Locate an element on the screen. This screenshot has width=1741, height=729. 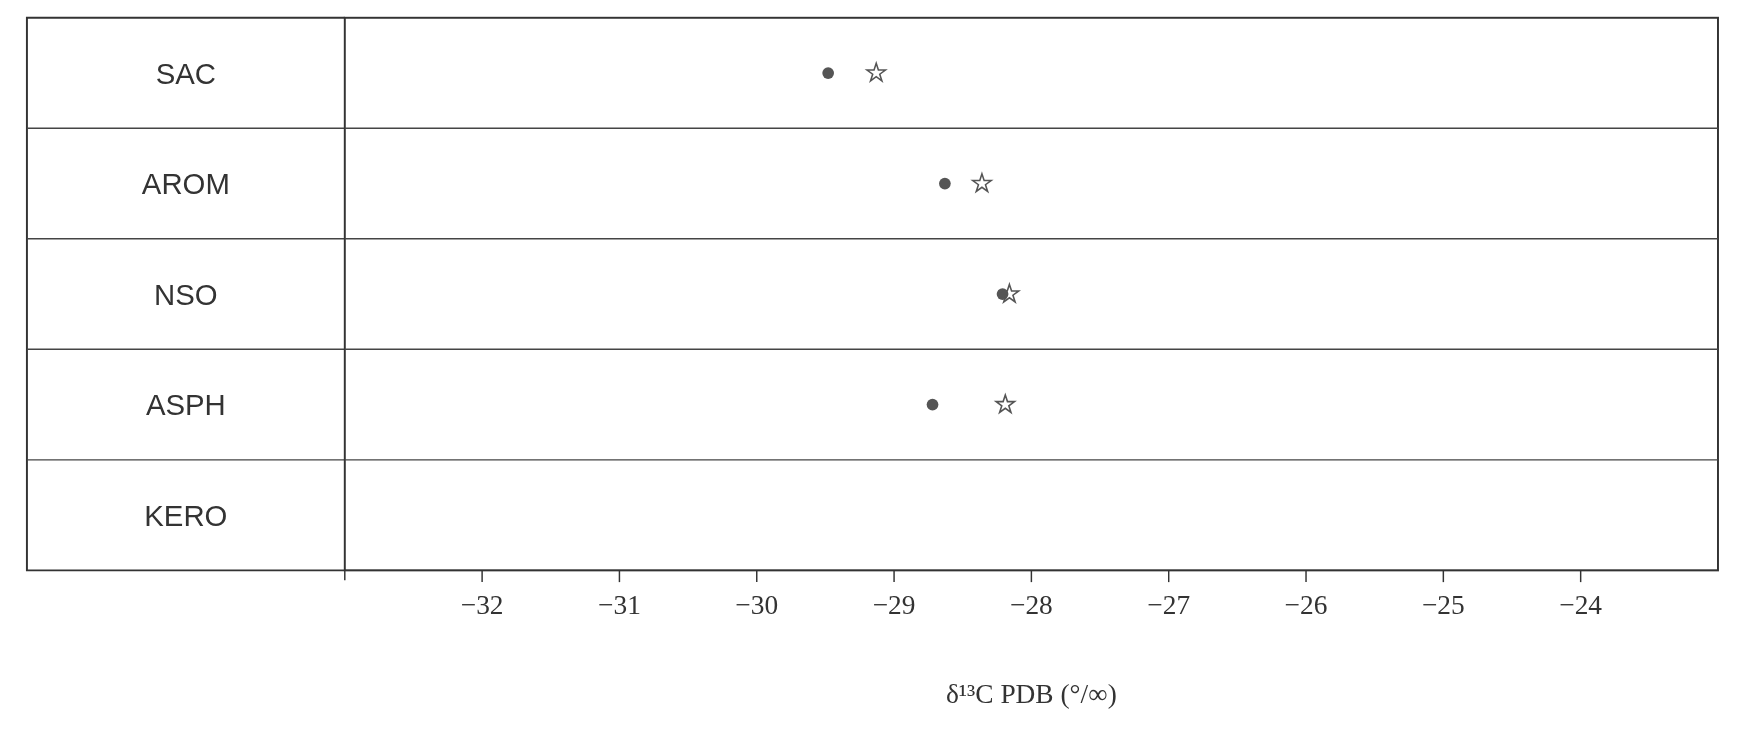
x-tick-label: −30 is located at coordinates (757, 605).